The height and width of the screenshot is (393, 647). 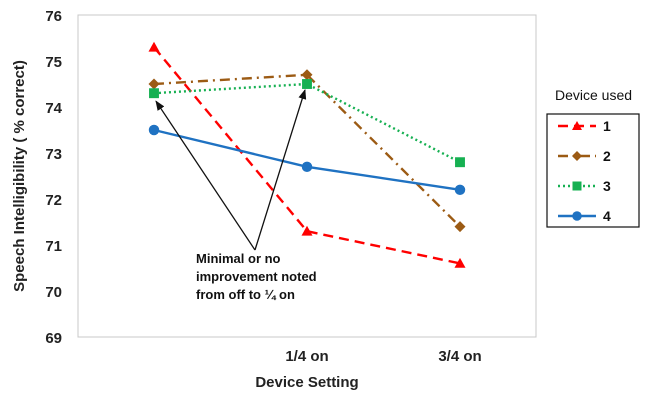 I want to click on y-axis-title: Speech Intelligibility ( % correct), so click(x=19, y=176).